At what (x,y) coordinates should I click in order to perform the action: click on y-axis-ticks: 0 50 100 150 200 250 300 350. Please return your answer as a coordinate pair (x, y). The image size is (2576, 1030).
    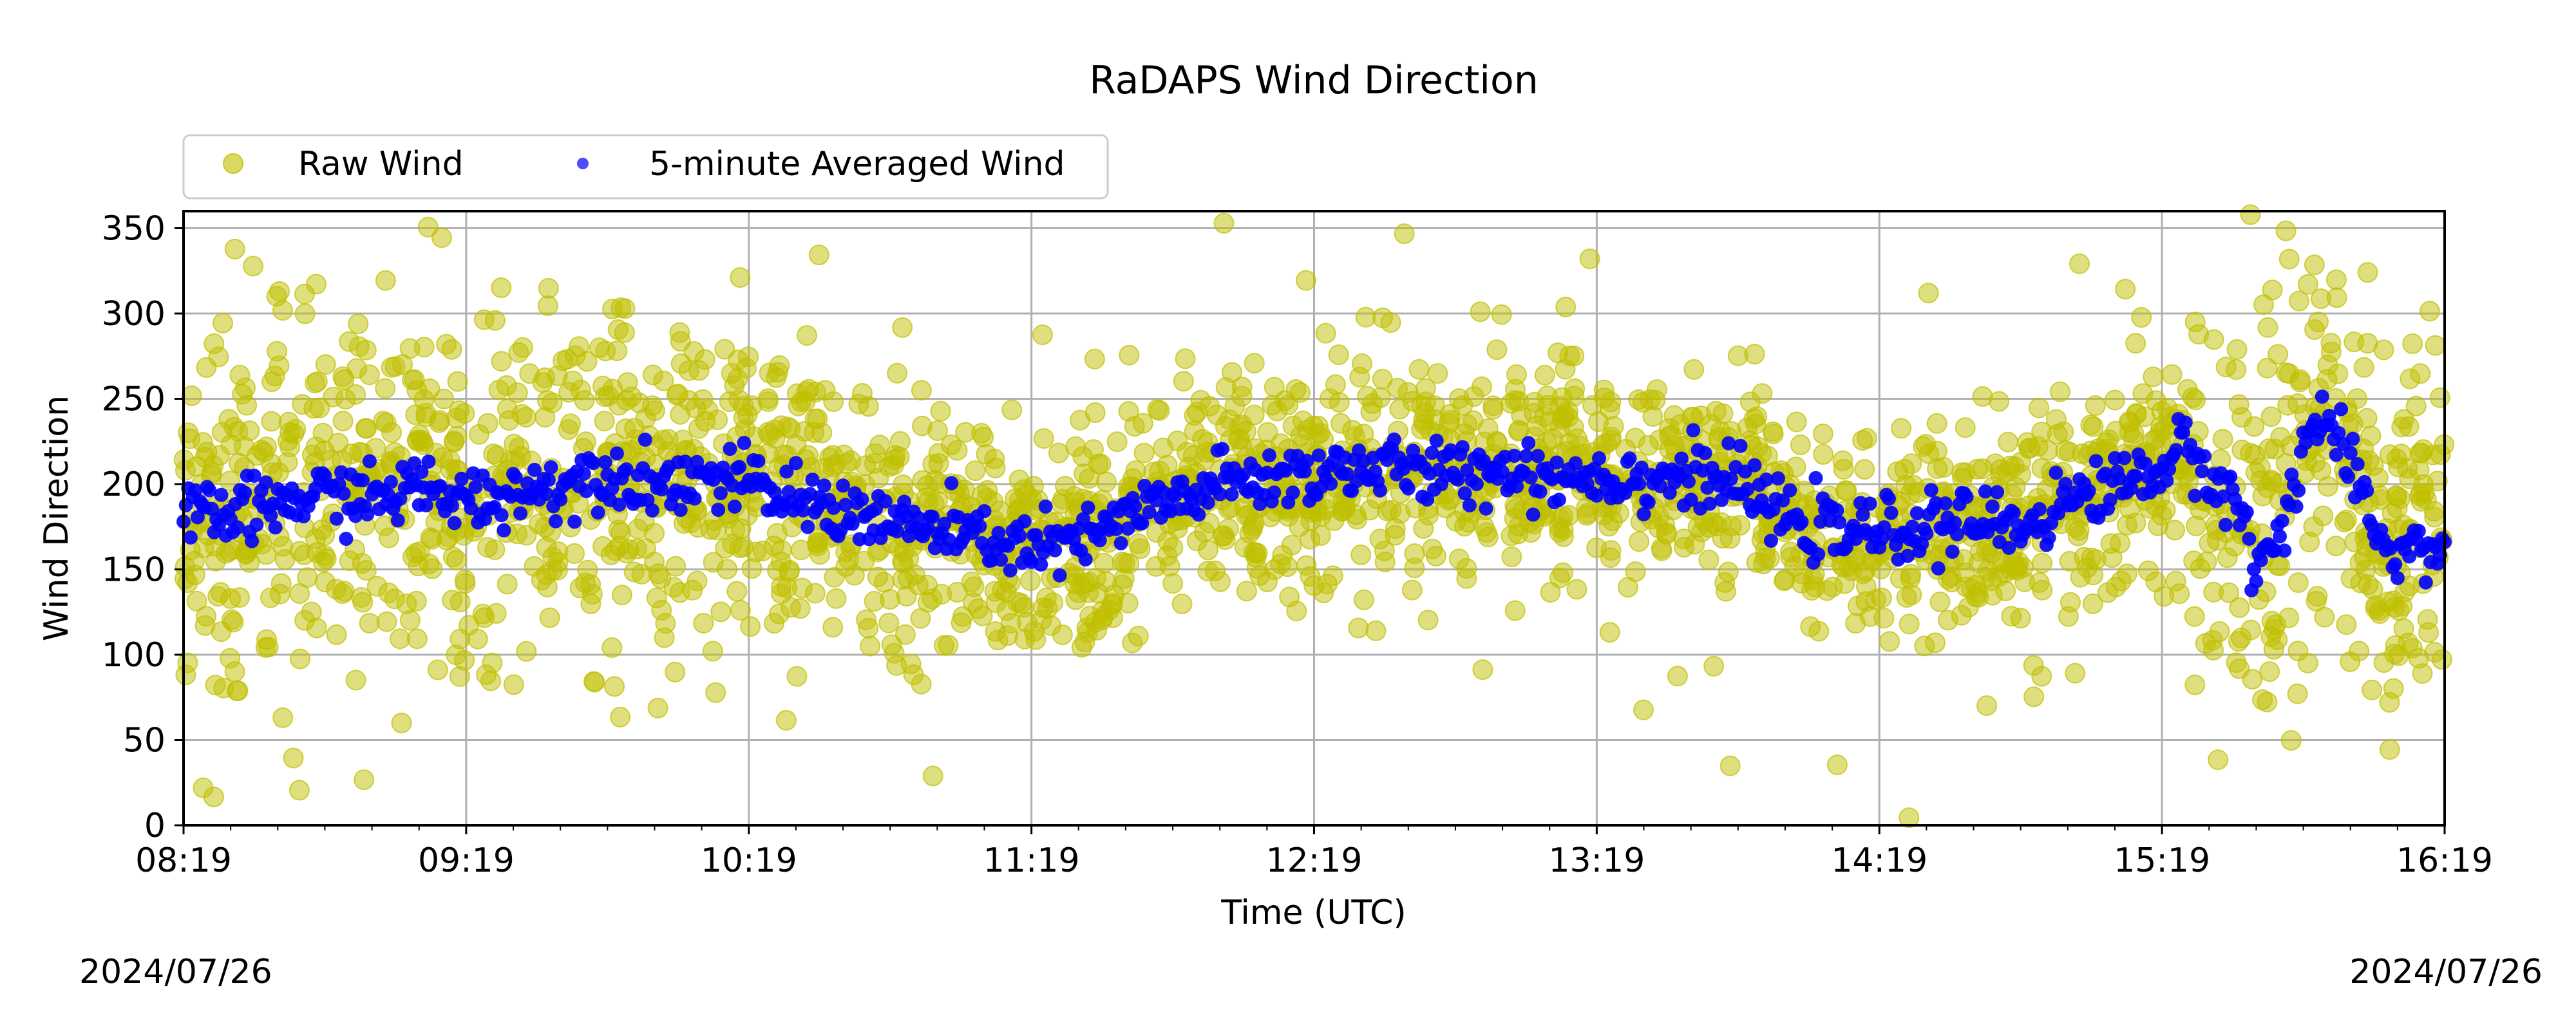
    Looking at the image, I should click on (143, 527).